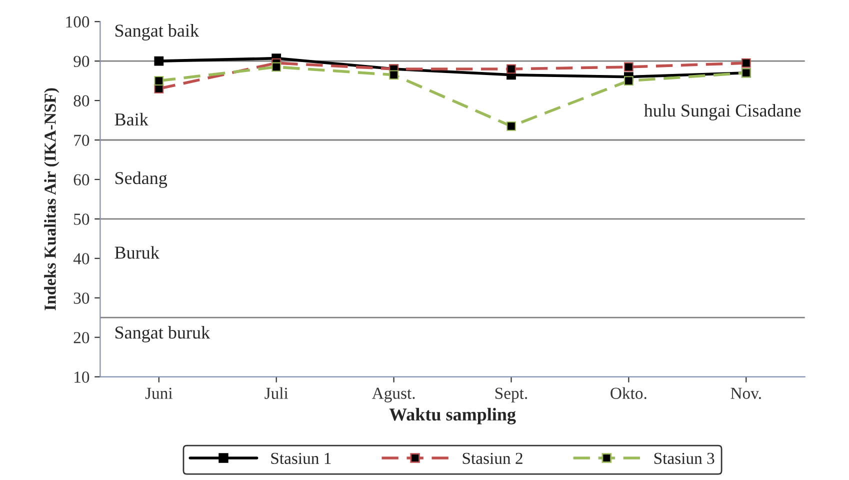 This screenshot has height=480, width=849. What do you see at coordinates (137, 252) in the screenshot?
I see `annotation: Buruk` at bounding box center [137, 252].